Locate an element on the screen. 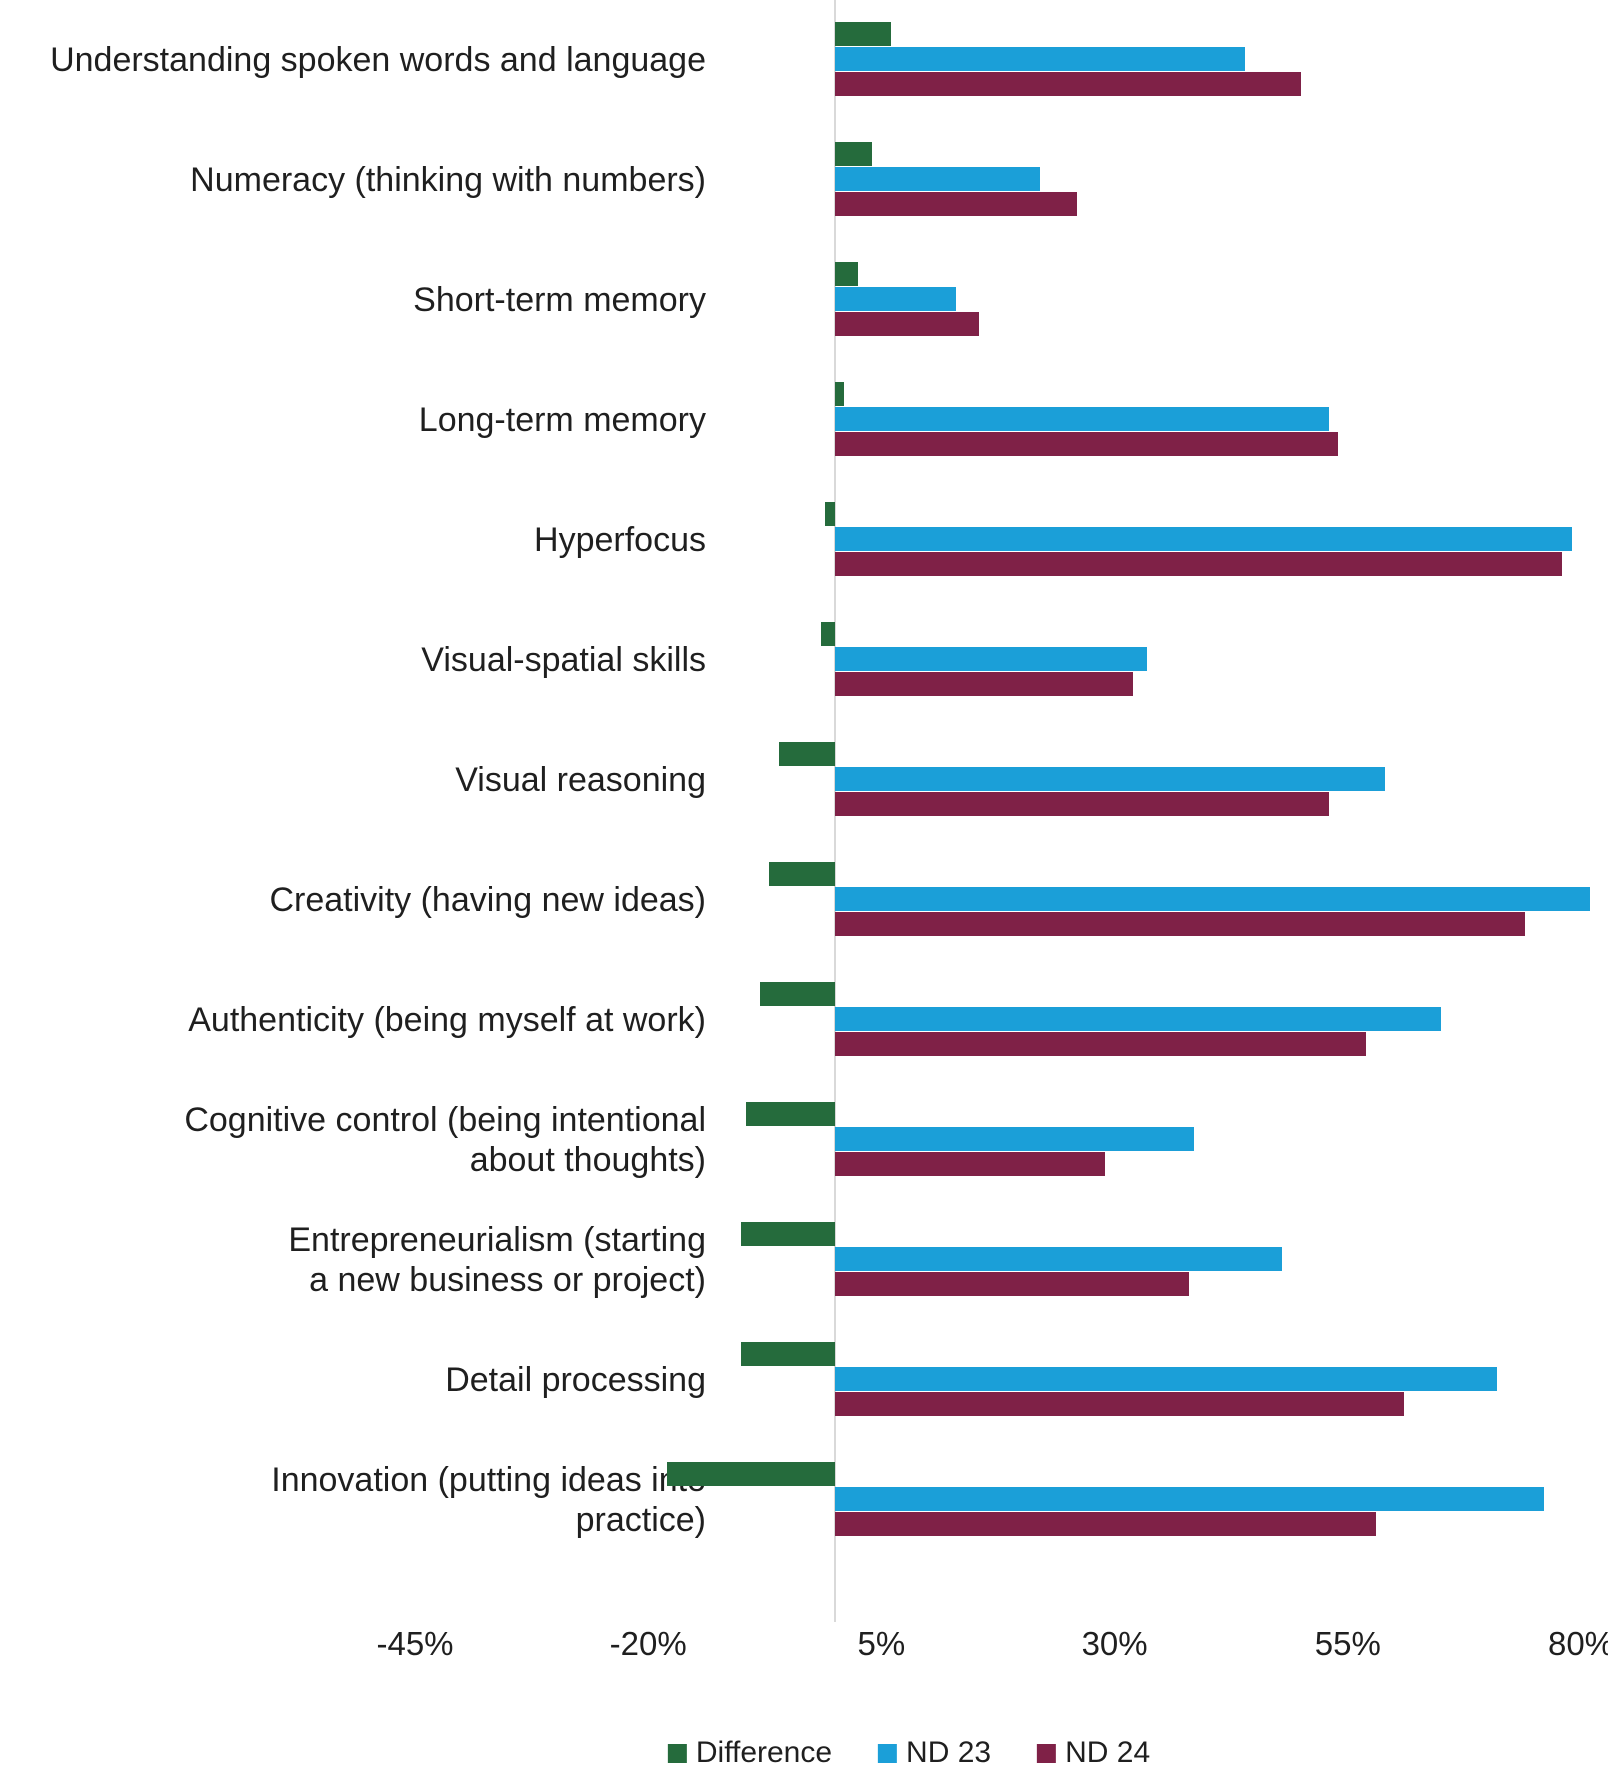  x-tick-label: 80% is located at coordinates (1577, 1643).